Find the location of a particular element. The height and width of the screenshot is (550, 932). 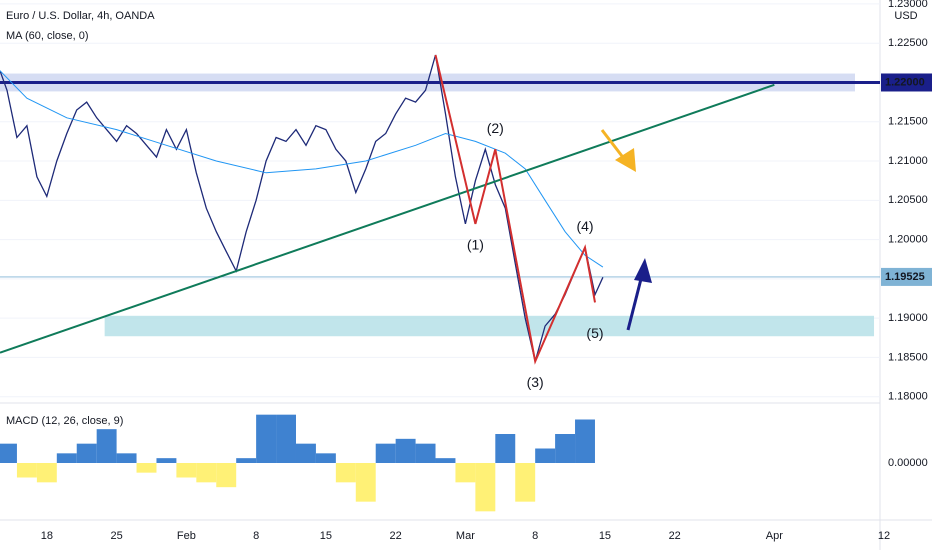

y-tick-label: 1.23000 is located at coordinates (908, 5).